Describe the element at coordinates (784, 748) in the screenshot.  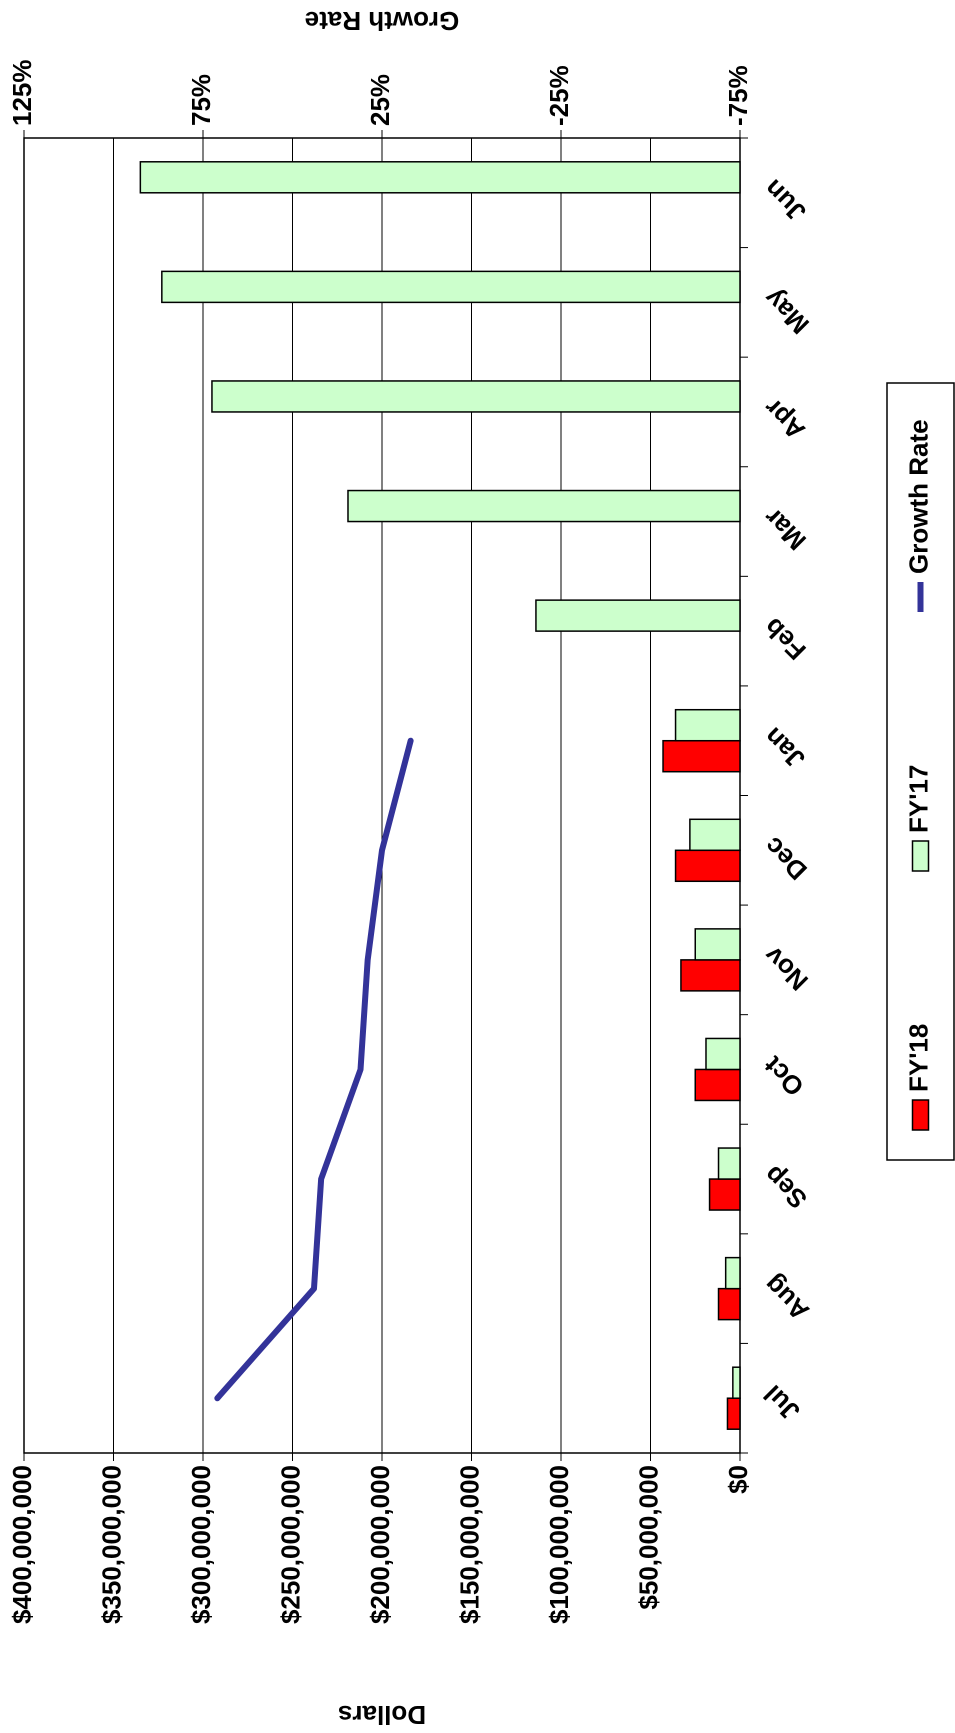
I see `x-tick-label: Jan` at that location.